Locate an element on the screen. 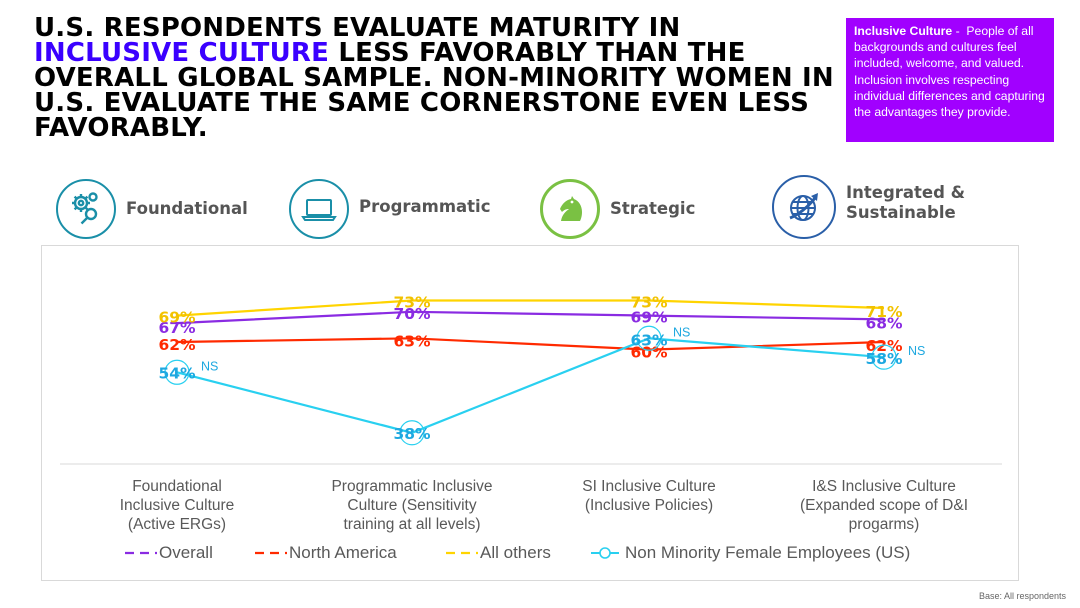 The height and width of the screenshot is (608, 1080). data-label: 60% is located at coordinates (649, 353).